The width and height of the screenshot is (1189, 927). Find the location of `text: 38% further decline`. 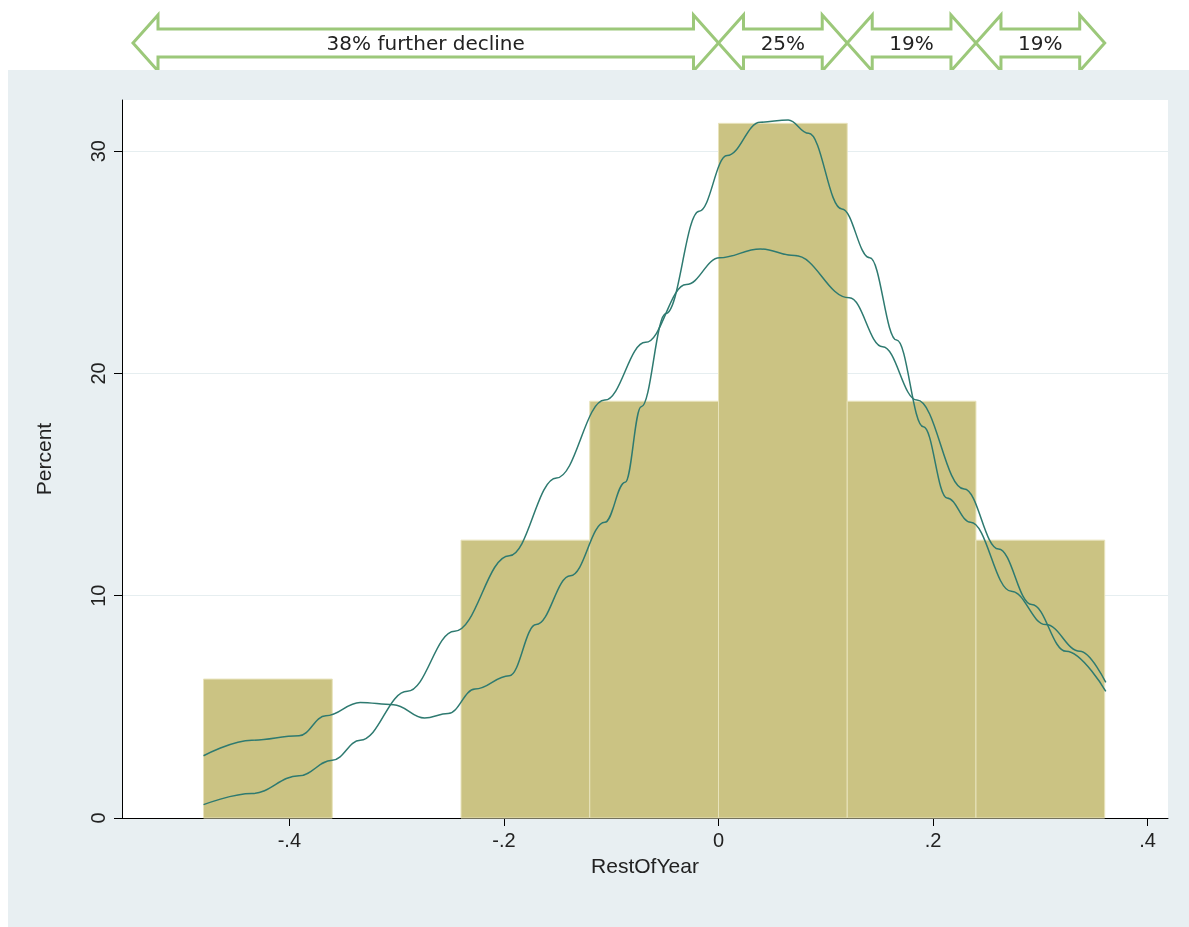

text: 38% further decline is located at coordinates (425, 43).